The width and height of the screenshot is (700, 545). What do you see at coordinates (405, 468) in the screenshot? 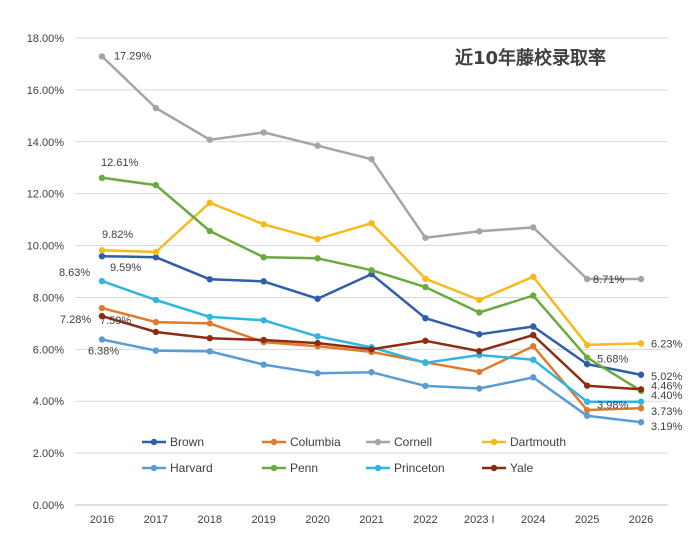
I see `legend-item-princeton: Princeton` at bounding box center [405, 468].